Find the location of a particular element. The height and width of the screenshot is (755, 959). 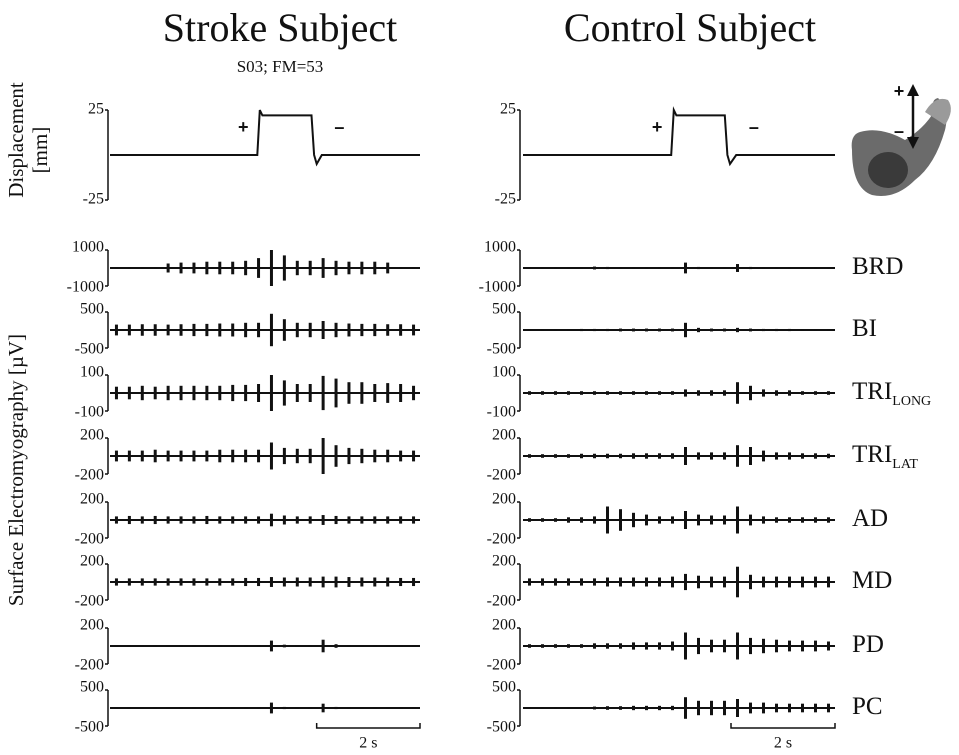

channel-name: MD is located at coordinates (872, 580).